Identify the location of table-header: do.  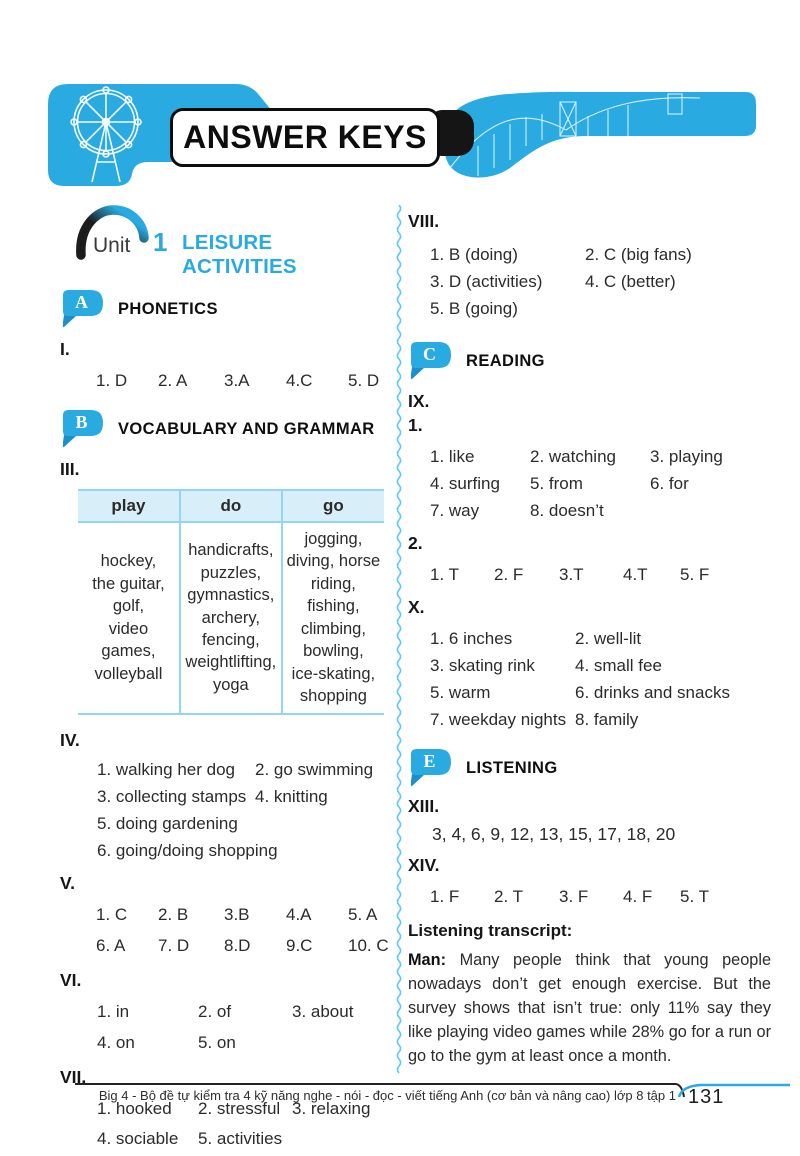
(230, 506).